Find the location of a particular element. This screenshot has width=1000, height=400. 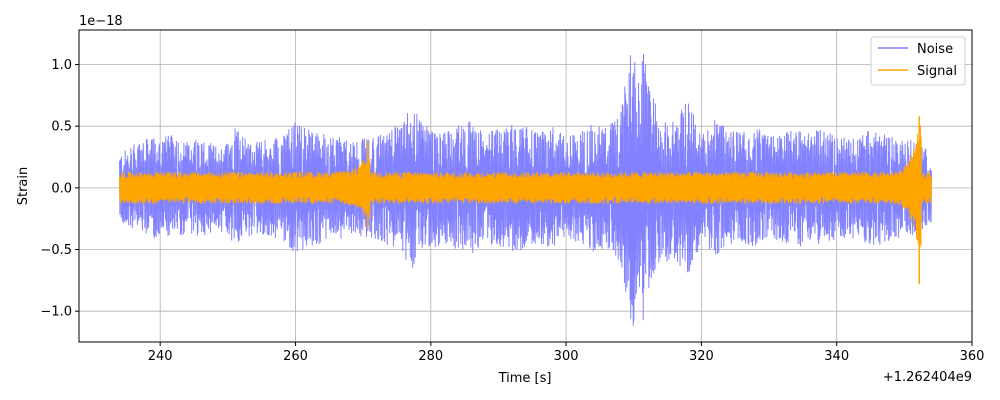

x-tick-label: 320 is located at coordinates (701, 356).